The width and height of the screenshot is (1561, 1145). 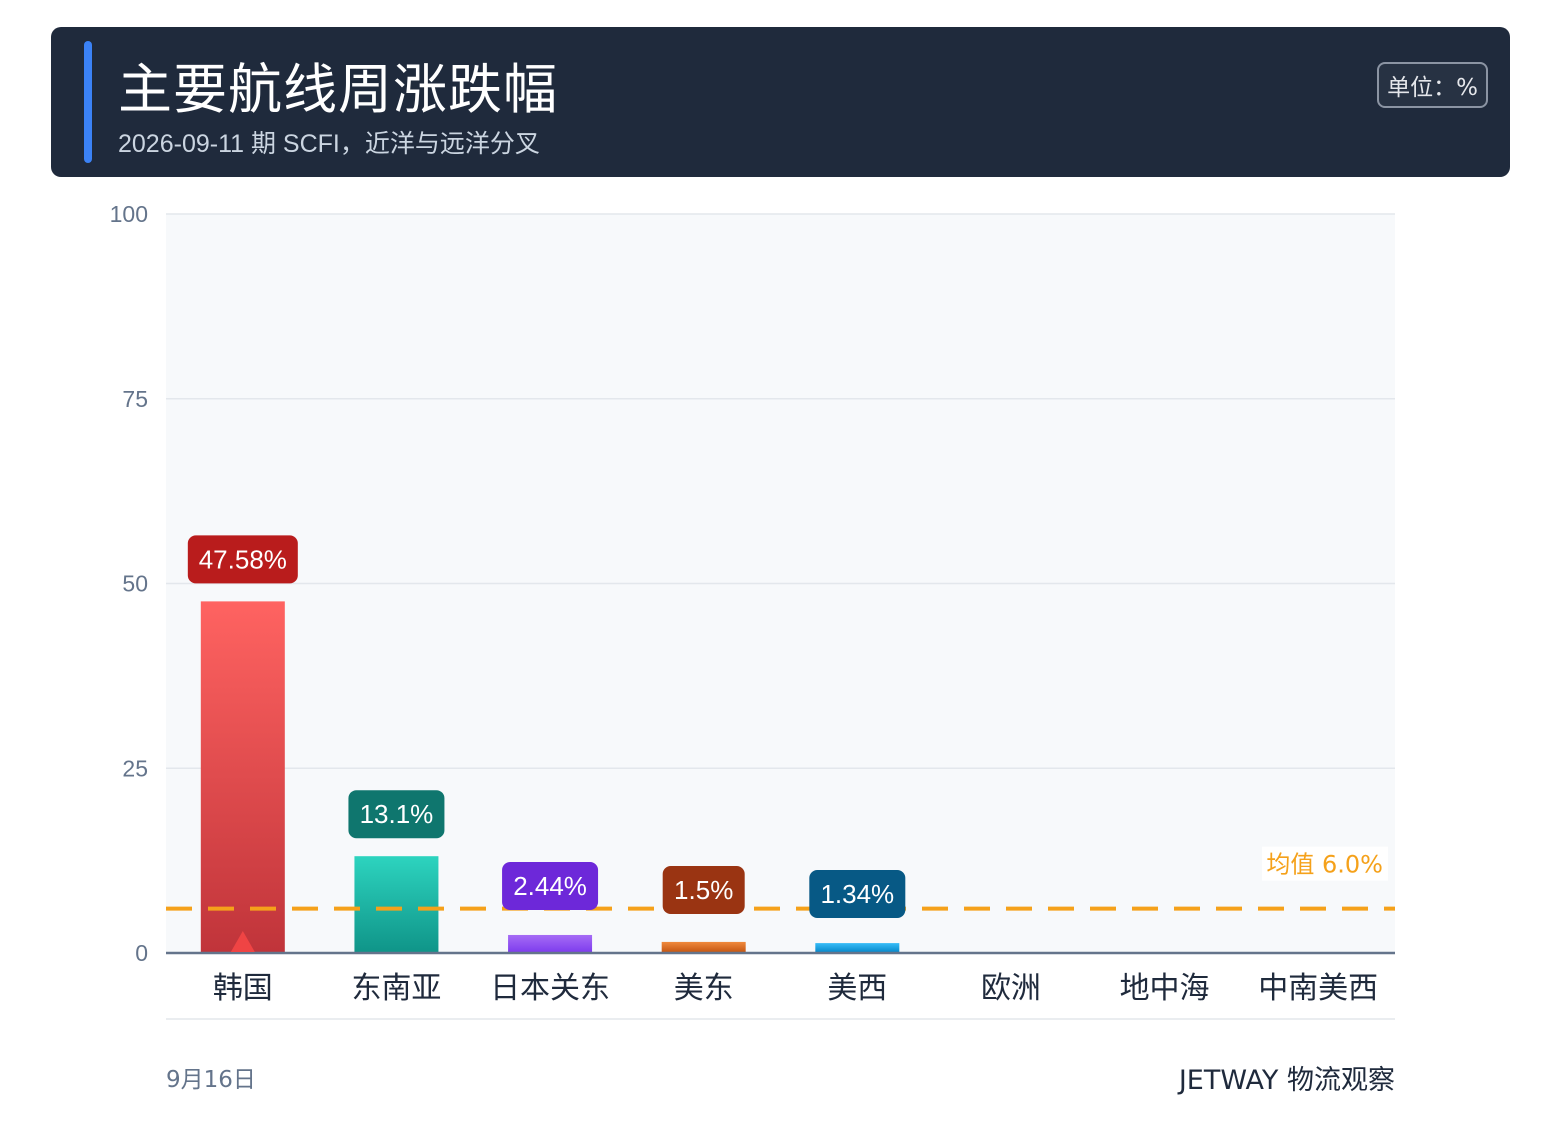 I want to click on up-arrow-icon, so click(x=242, y=941).